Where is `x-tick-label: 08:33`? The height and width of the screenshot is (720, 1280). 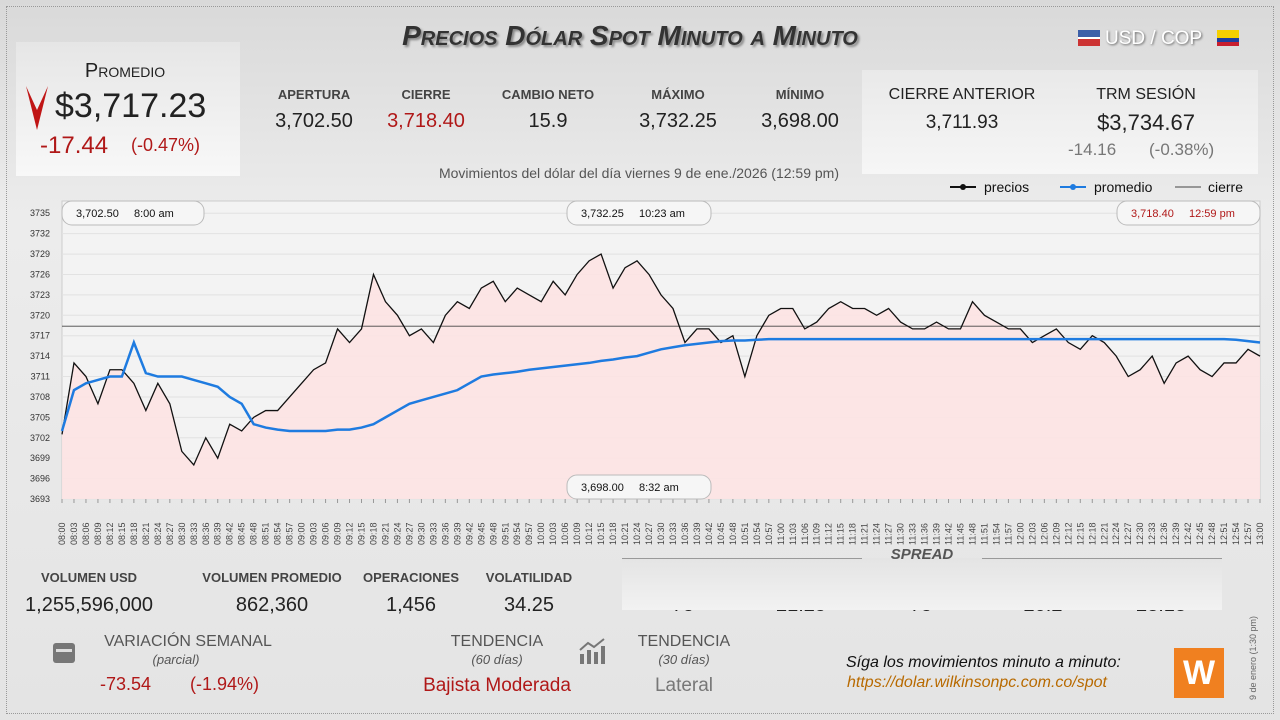 x-tick-label: 08:33 is located at coordinates (194, 533).